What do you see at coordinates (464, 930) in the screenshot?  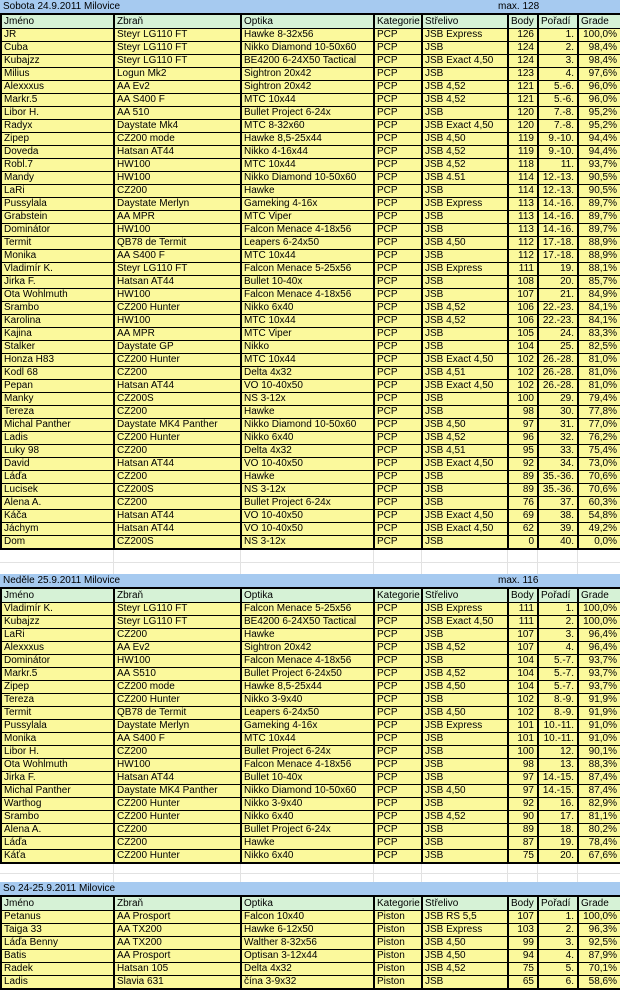 I see `cell-strelivo: JSB Express` at bounding box center [464, 930].